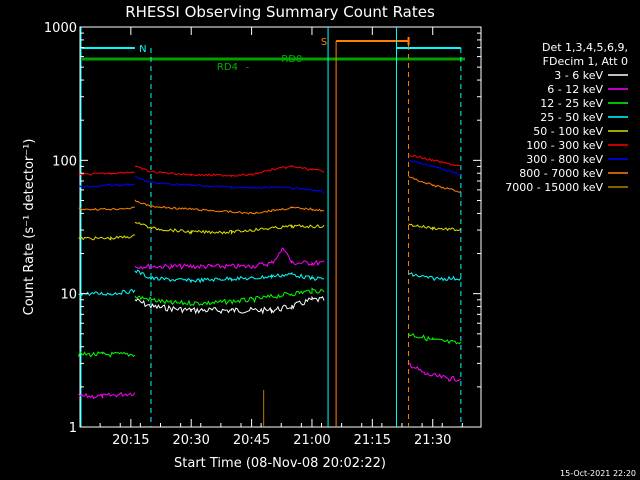  I want to click on annotation-s: S, so click(324, 42).